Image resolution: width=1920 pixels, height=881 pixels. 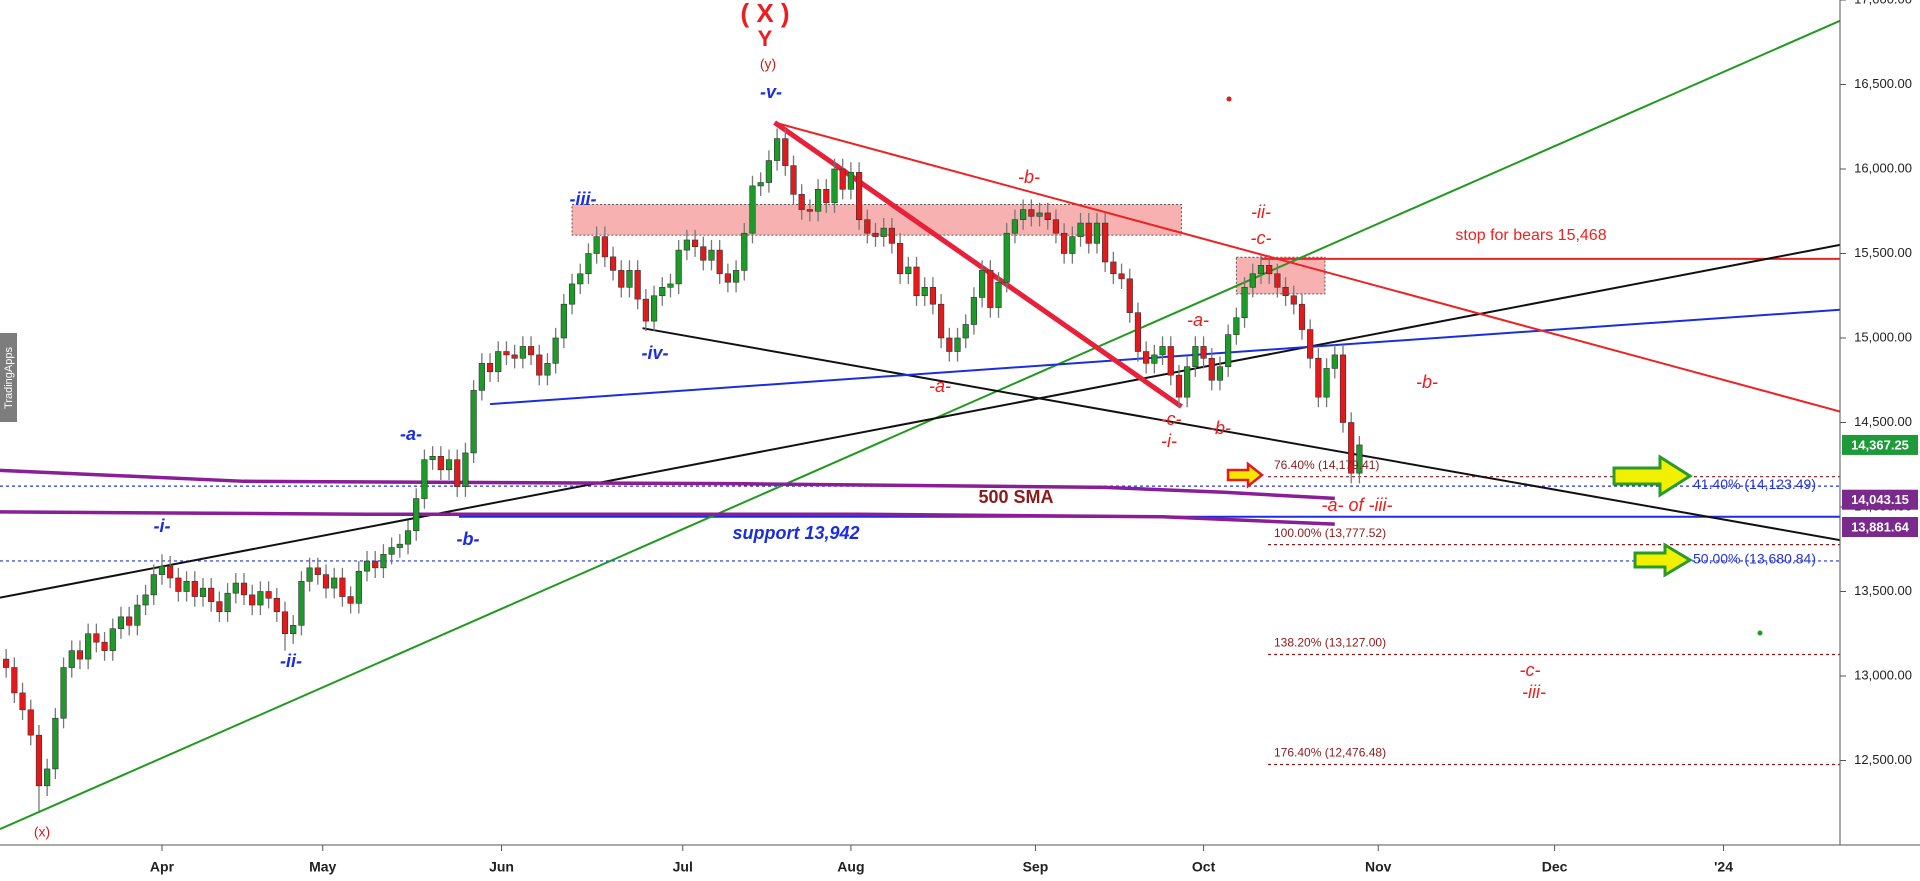 What do you see at coordinates (1036, 867) in the screenshot?
I see `x-tick-label: Sep` at bounding box center [1036, 867].